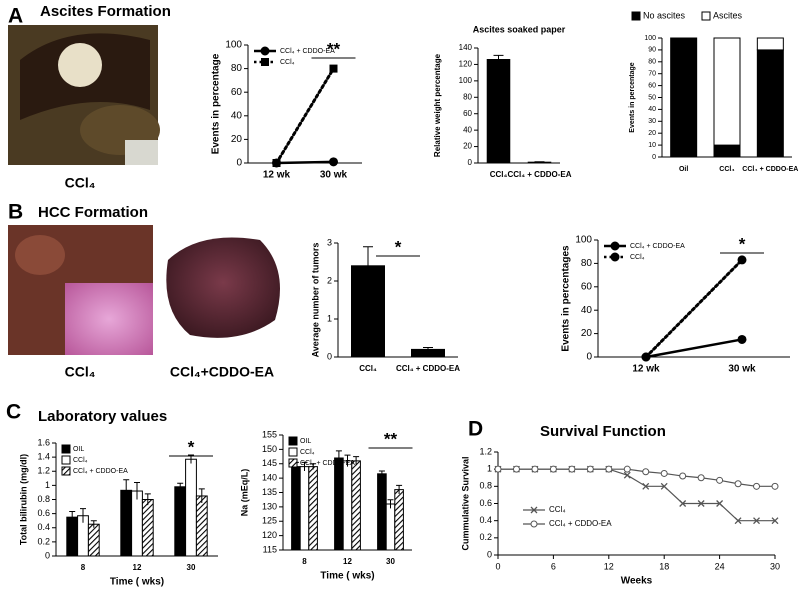 This screenshot has width=800, height=594. I want to click on y-tick-label: 1.2, so click(485, 451).